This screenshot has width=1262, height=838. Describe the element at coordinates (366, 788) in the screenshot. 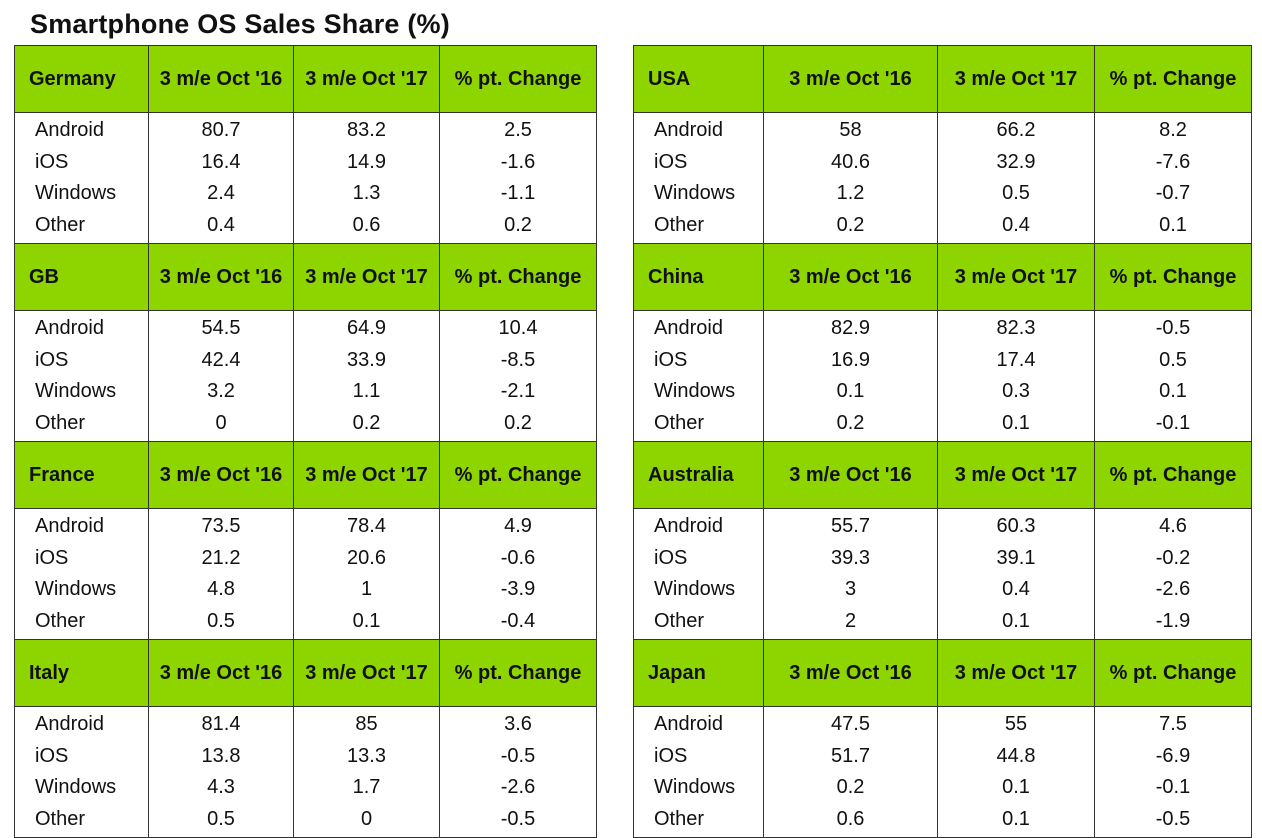

I see `value-oct17: 1.7` at that location.